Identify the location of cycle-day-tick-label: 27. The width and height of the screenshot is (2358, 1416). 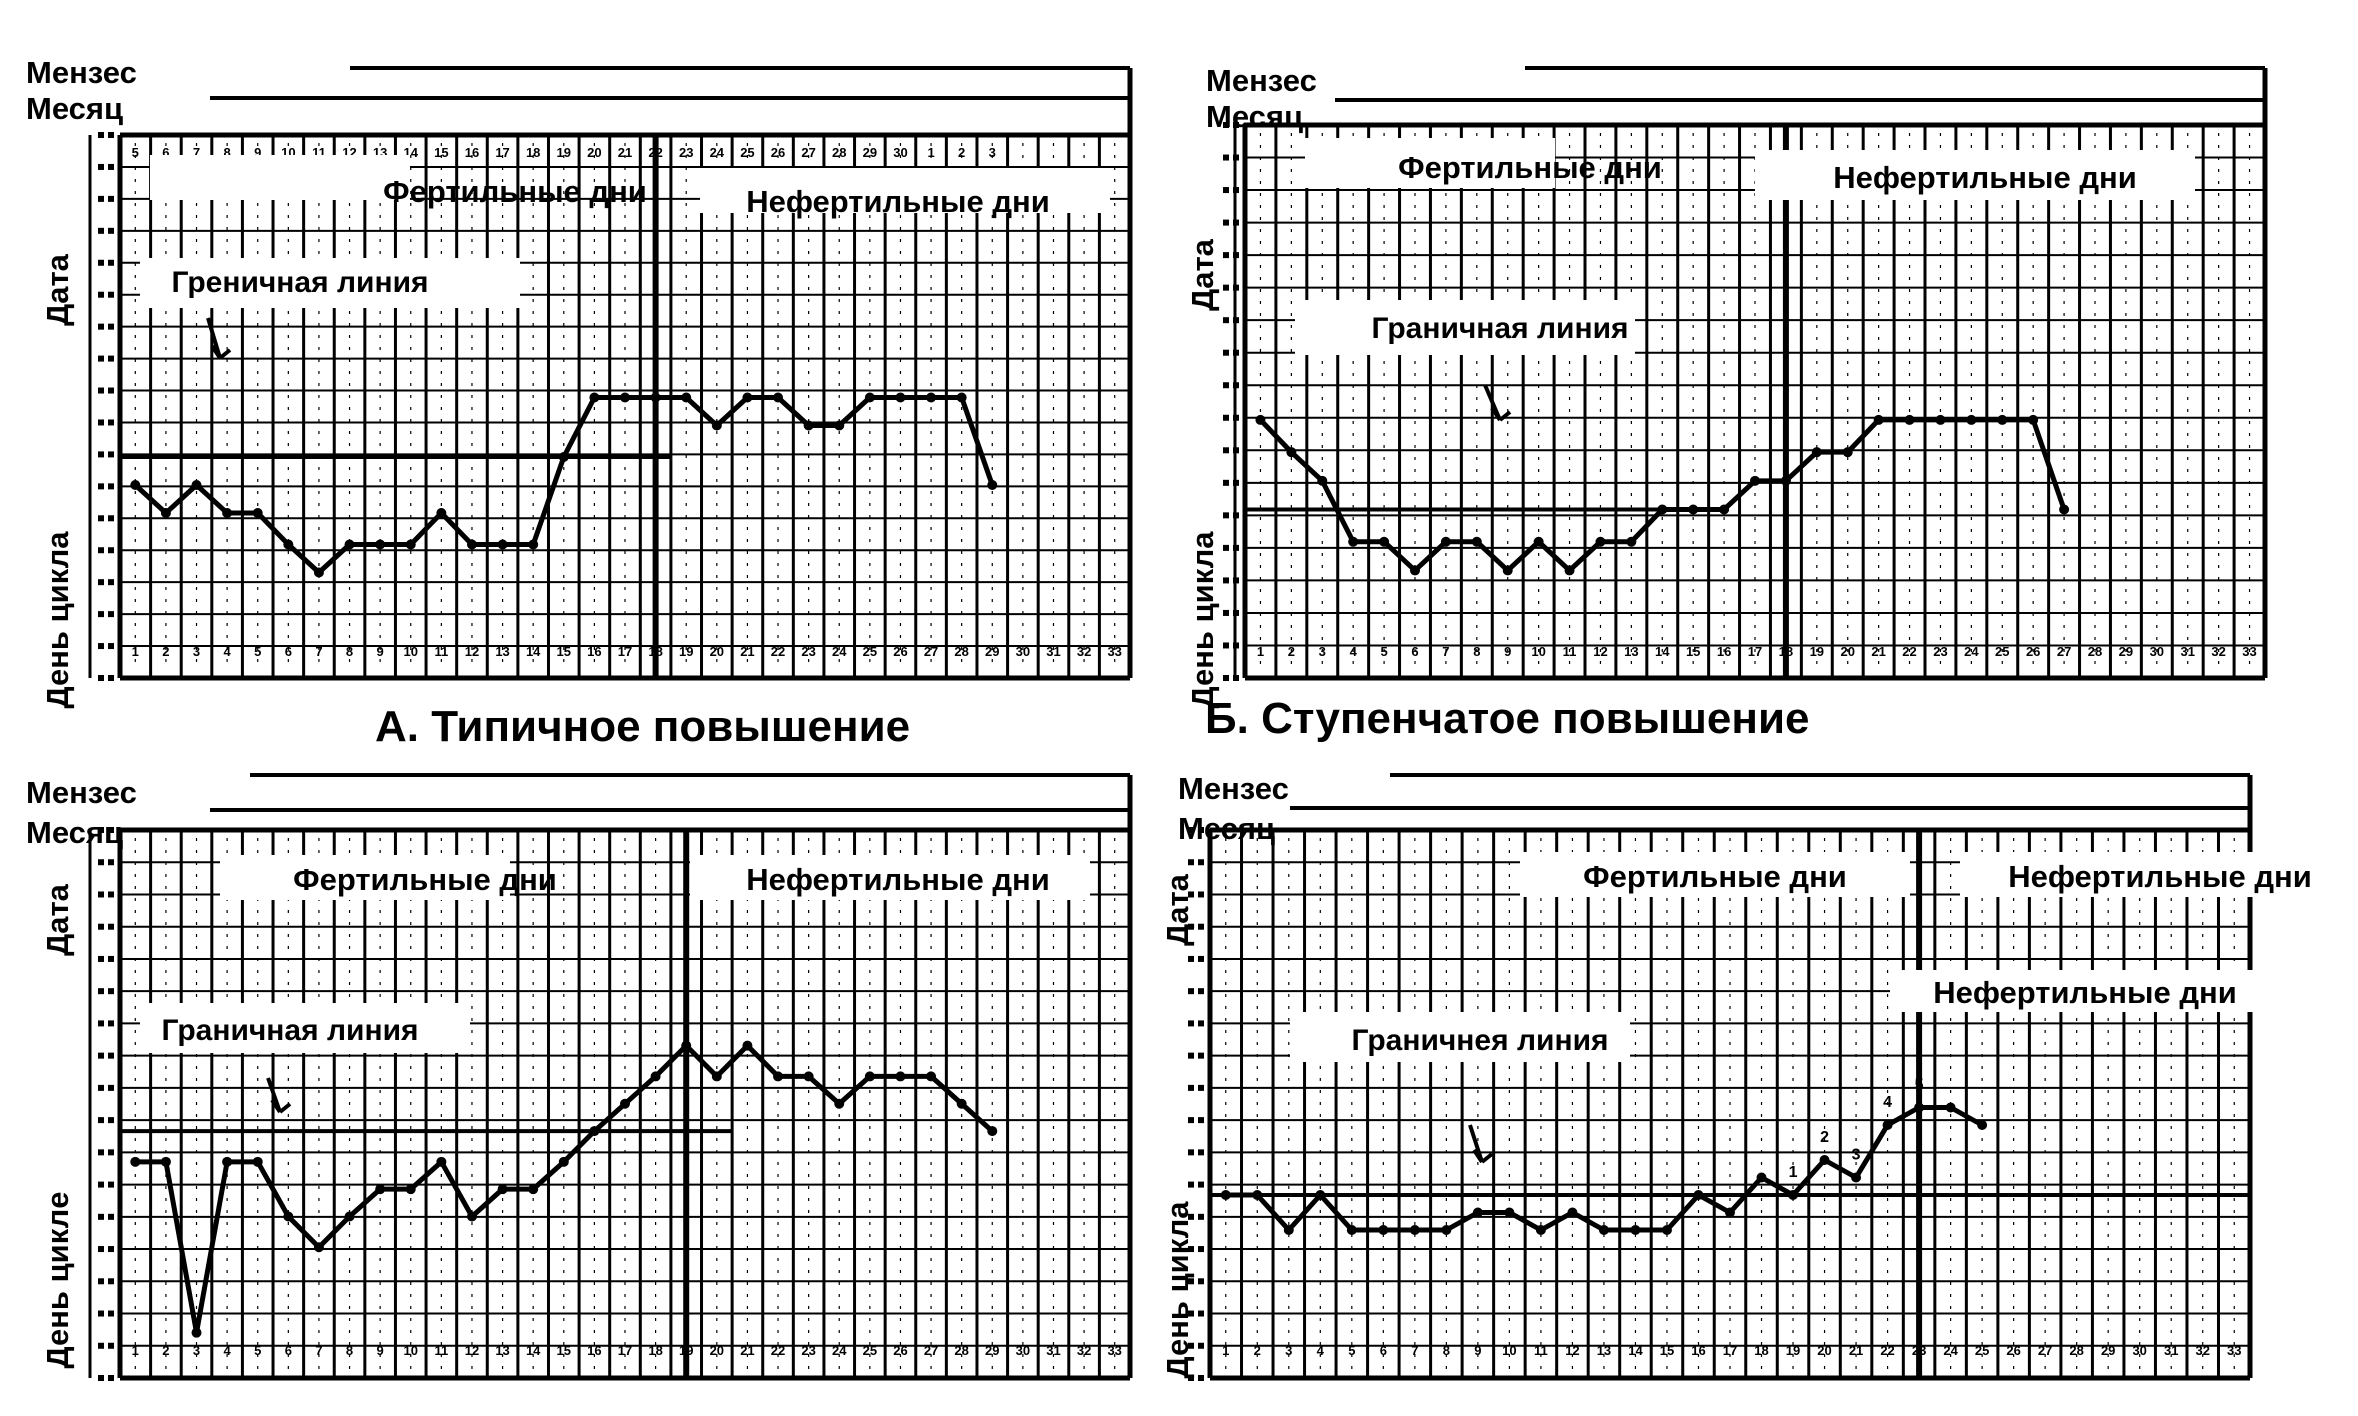
(931, 1350).